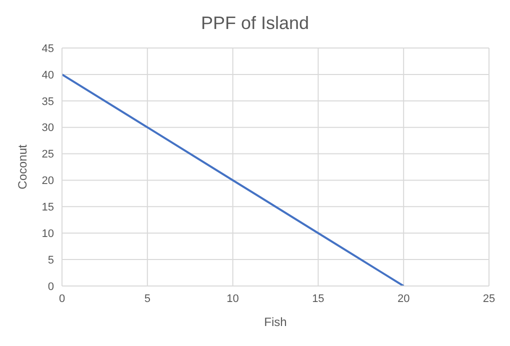  Describe the element at coordinates (48, 75) in the screenshot. I see `y-tick-label: 40` at that location.